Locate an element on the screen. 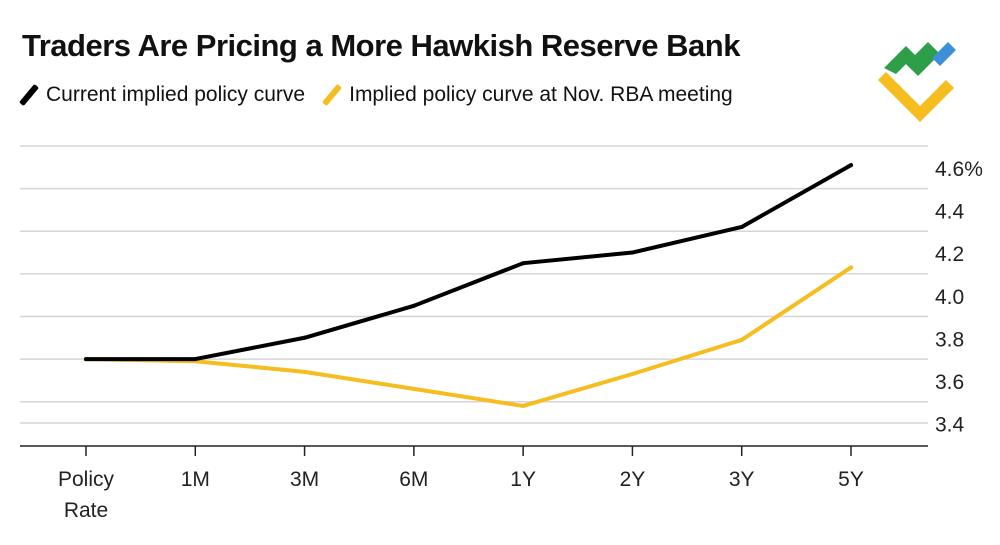  x-tick-label: 1Y is located at coordinates (523, 479).